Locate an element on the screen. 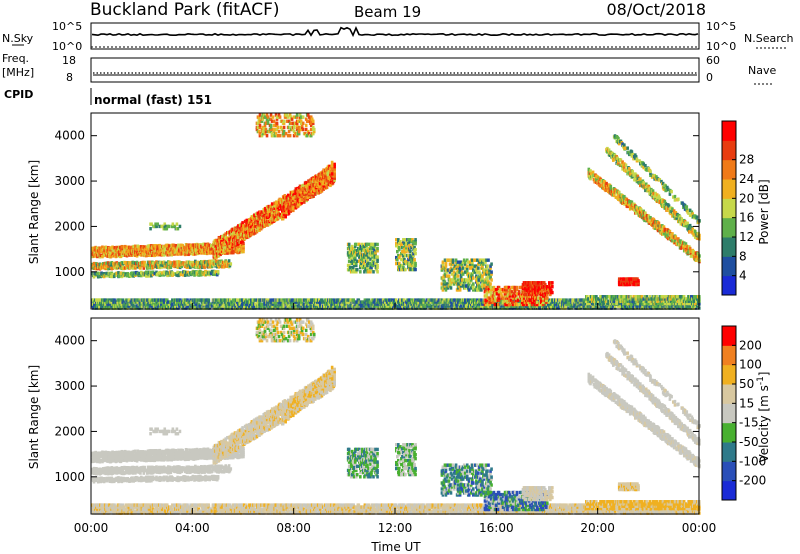 This screenshot has height=554, width=800. freq-tick-low: 8 is located at coordinates (69, 77).